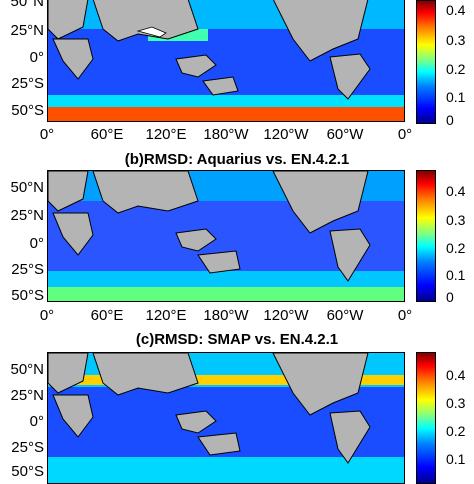 This screenshot has height=484, width=474. Describe the element at coordinates (226, 315) in the screenshot. I see `lon-tick-b: 180°W` at that location.